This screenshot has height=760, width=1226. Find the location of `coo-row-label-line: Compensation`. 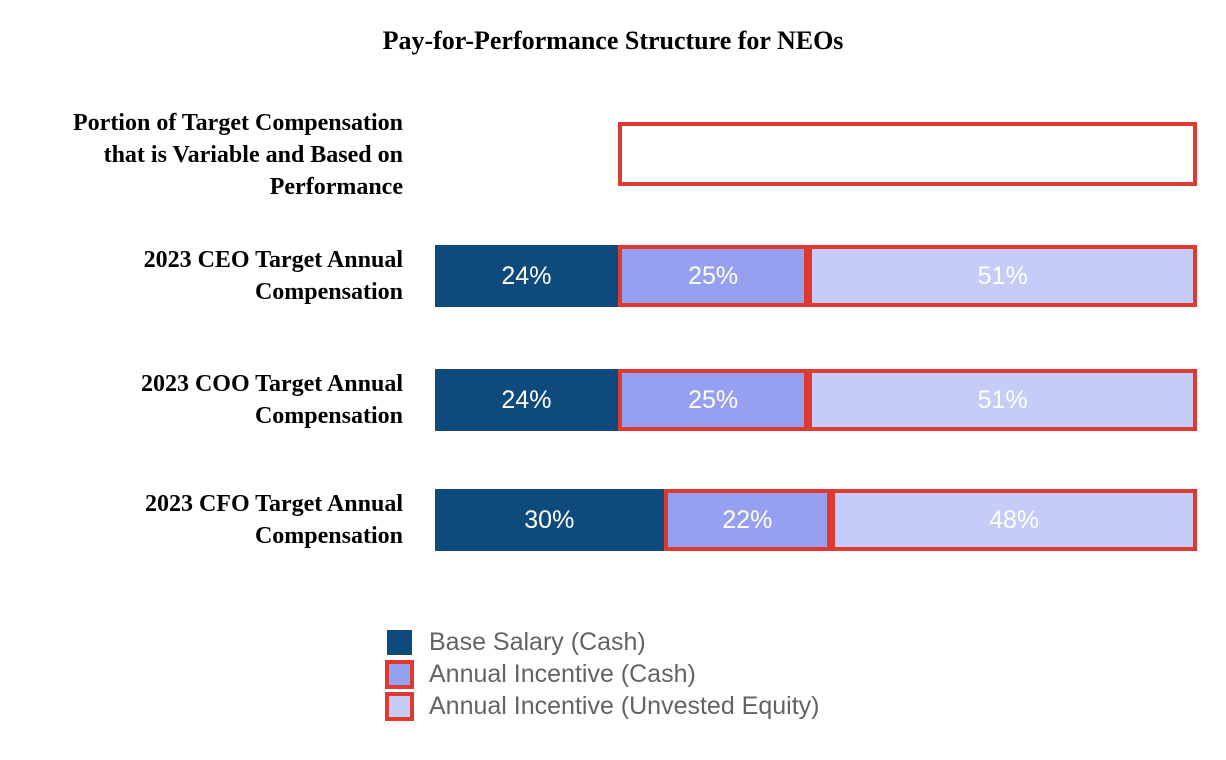

coo-row-label-line: Compensation is located at coordinates (328, 416).